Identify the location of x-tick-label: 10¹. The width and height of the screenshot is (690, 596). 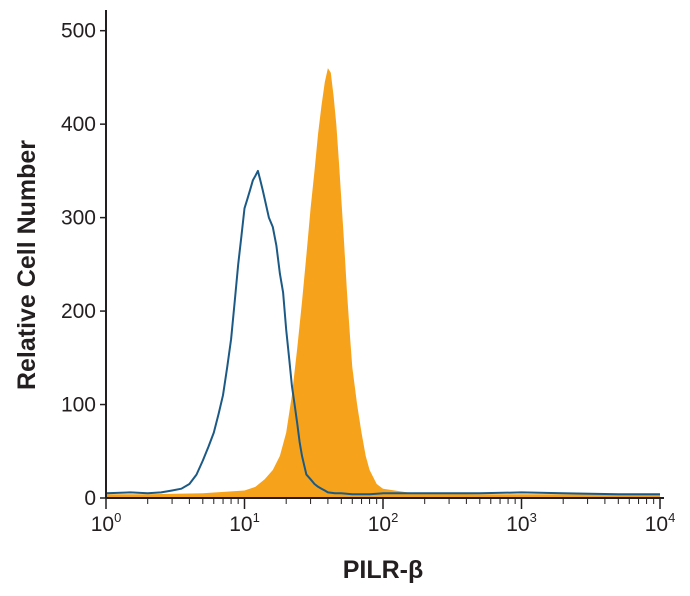
(244, 523).